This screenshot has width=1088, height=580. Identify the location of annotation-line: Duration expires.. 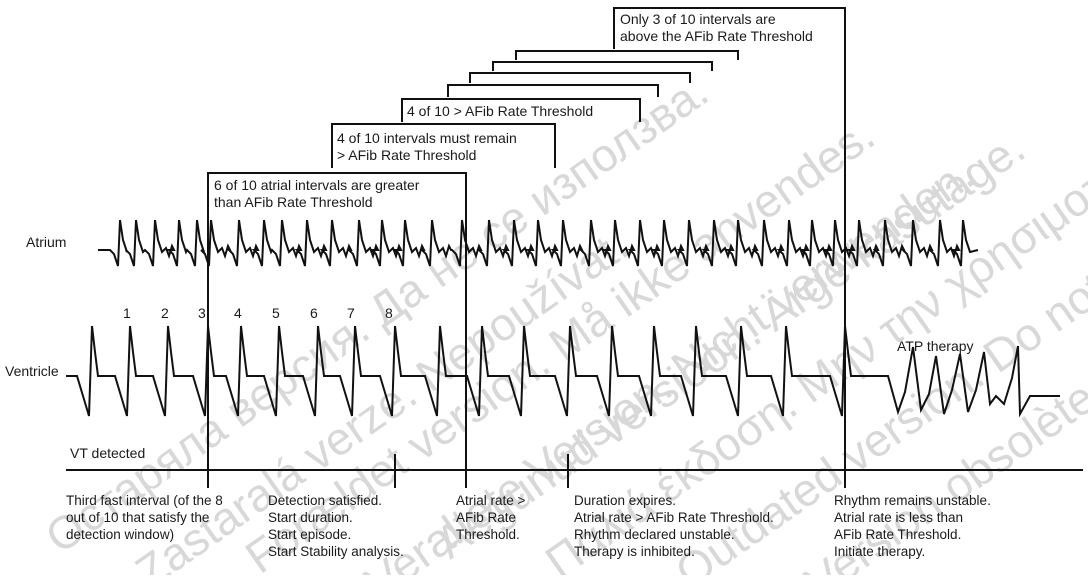
(625, 500).